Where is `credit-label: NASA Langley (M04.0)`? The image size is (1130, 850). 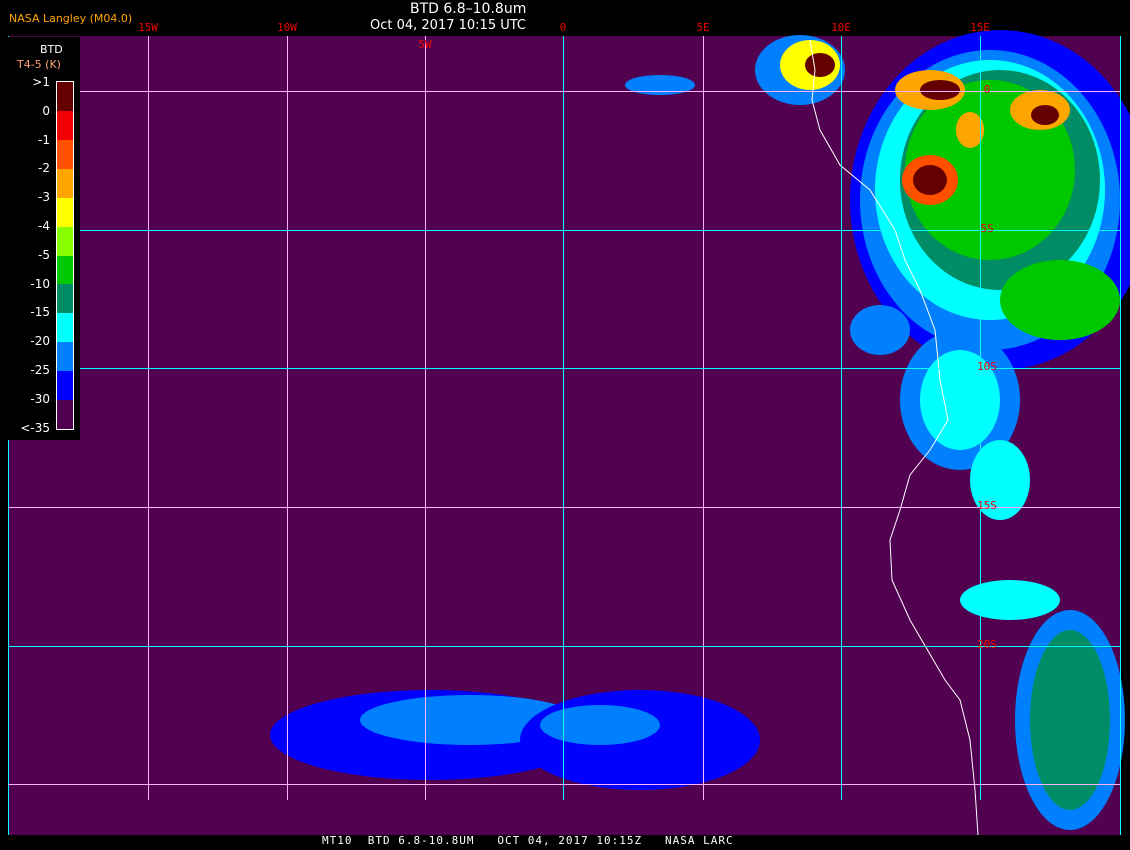 credit-label: NASA Langley (M04.0) is located at coordinates (71, 18).